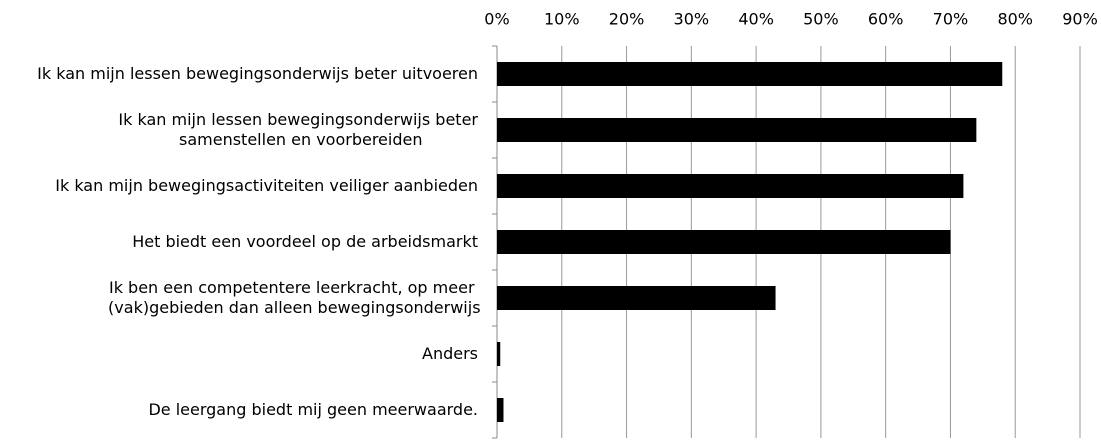  What do you see at coordinates (692, 19) in the screenshot?
I see `x-tick-label: 30%` at bounding box center [692, 19].